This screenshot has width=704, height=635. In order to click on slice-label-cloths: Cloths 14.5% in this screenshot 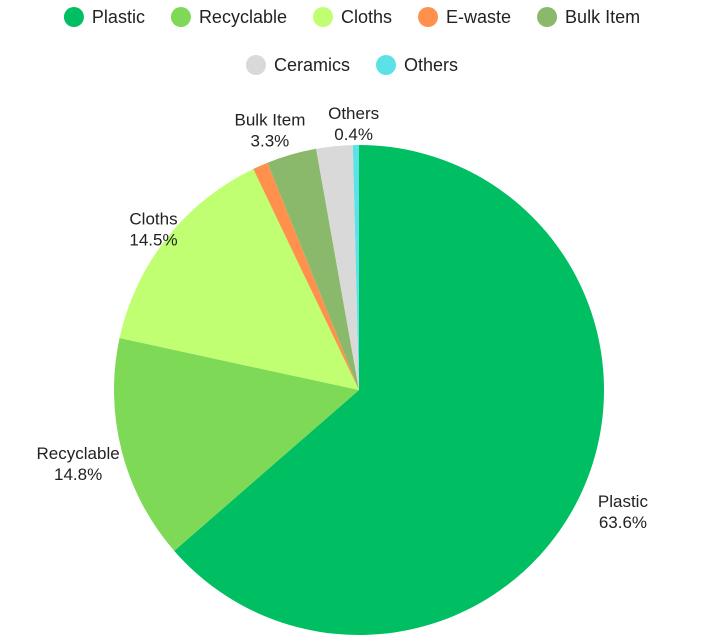, I will do `click(153, 229)`.